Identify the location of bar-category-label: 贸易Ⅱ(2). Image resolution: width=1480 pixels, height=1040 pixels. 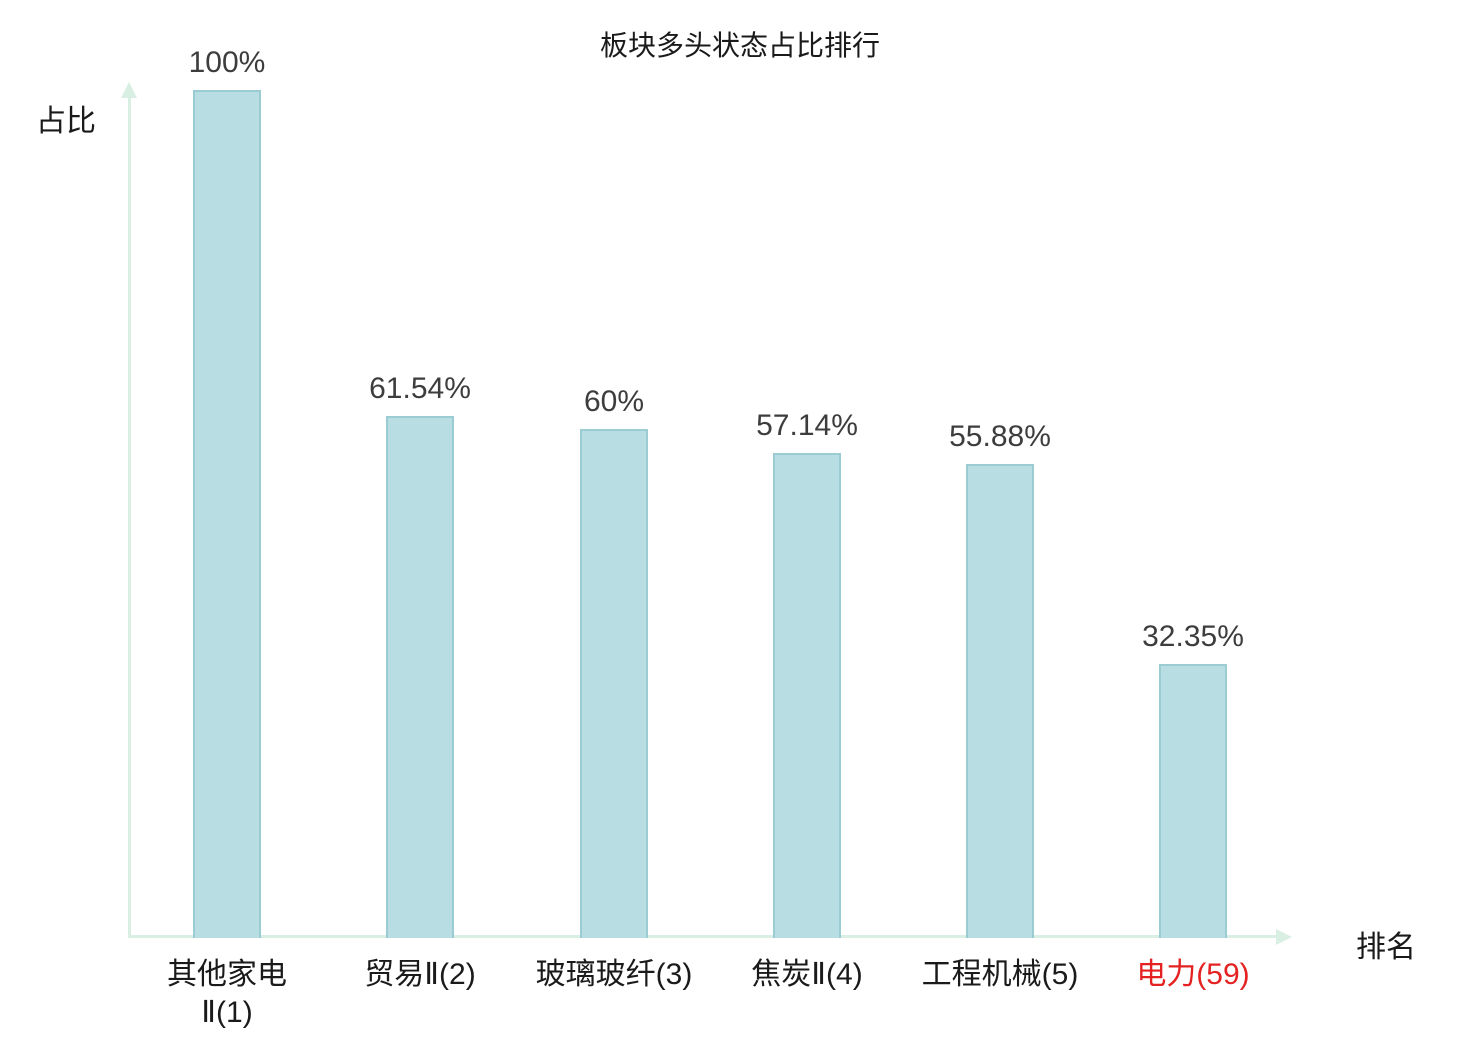
(420, 974).